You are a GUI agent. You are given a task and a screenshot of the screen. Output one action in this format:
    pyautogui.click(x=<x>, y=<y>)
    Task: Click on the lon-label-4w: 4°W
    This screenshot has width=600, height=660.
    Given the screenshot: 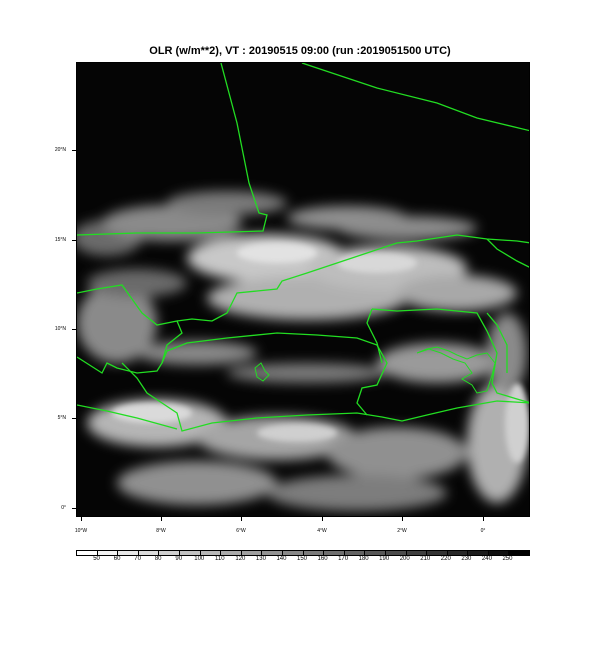 What is the action you would take?
    pyautogui.click(x=322, y=531)
    